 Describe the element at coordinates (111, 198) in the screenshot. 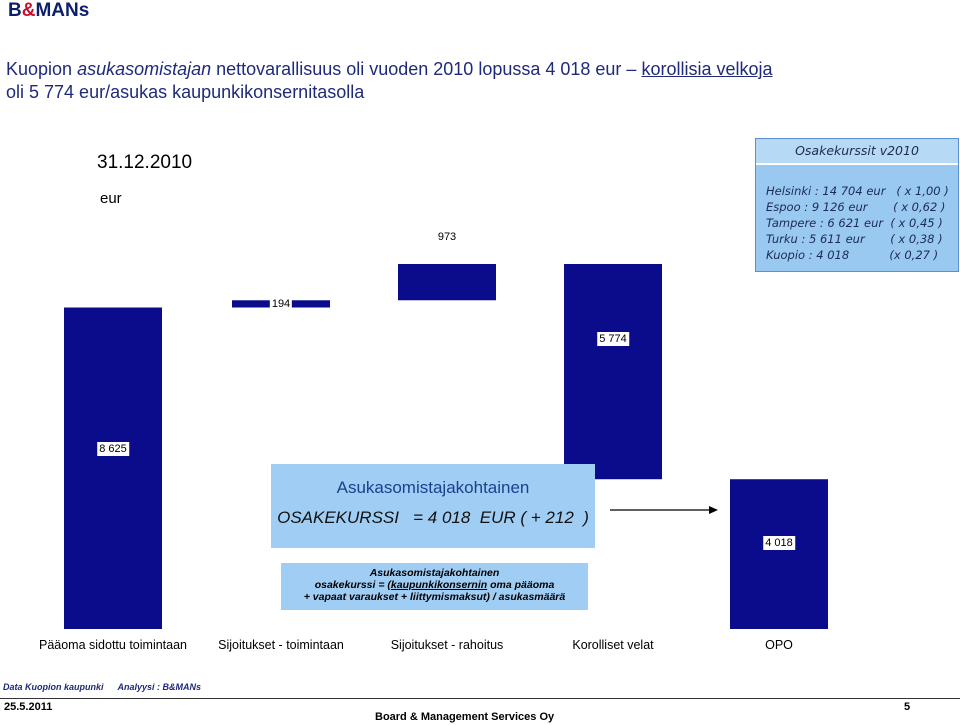

I see `chart-unit: eur` at that location.